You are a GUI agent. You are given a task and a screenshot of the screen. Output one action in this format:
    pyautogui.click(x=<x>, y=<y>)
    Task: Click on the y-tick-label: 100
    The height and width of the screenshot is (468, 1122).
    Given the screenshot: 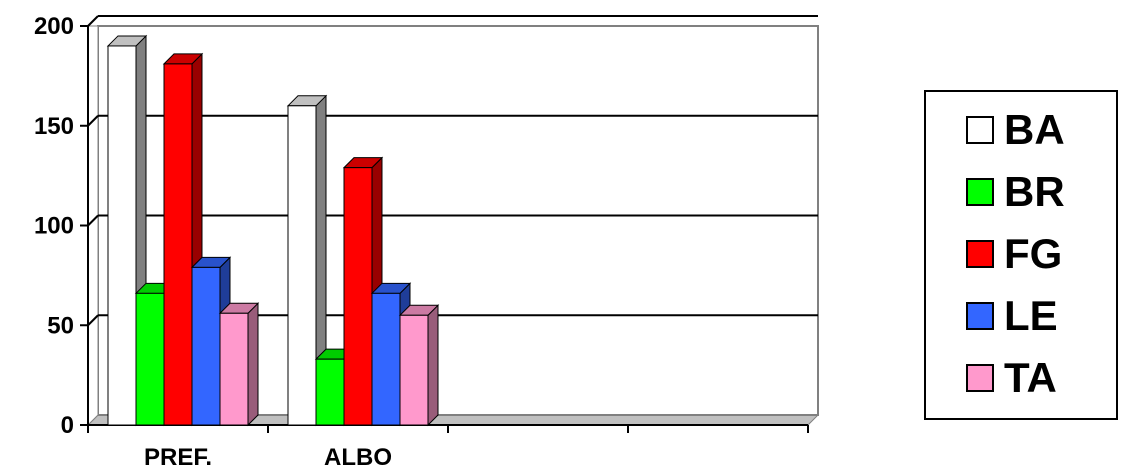 What is the action you would take?
    pyautogui.click(x=54, y=226)
    